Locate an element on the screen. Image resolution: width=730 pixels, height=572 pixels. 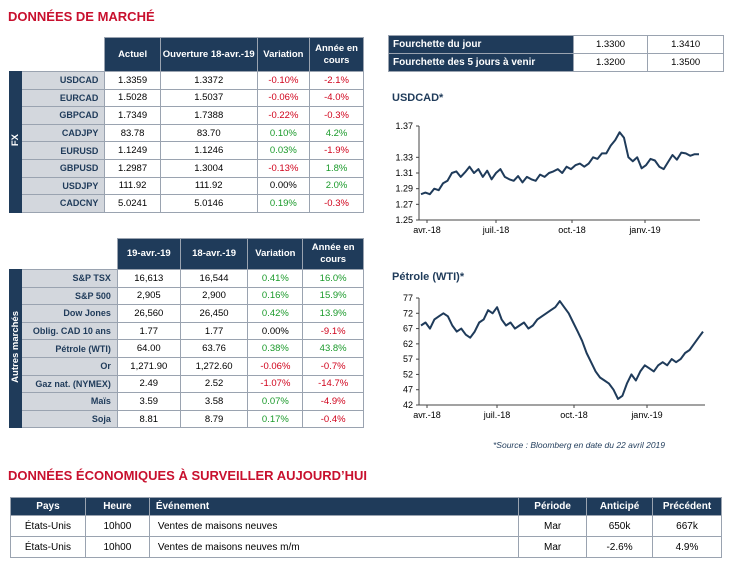
markets-row-label: S&P 500 is located at coordinates (69, 296).